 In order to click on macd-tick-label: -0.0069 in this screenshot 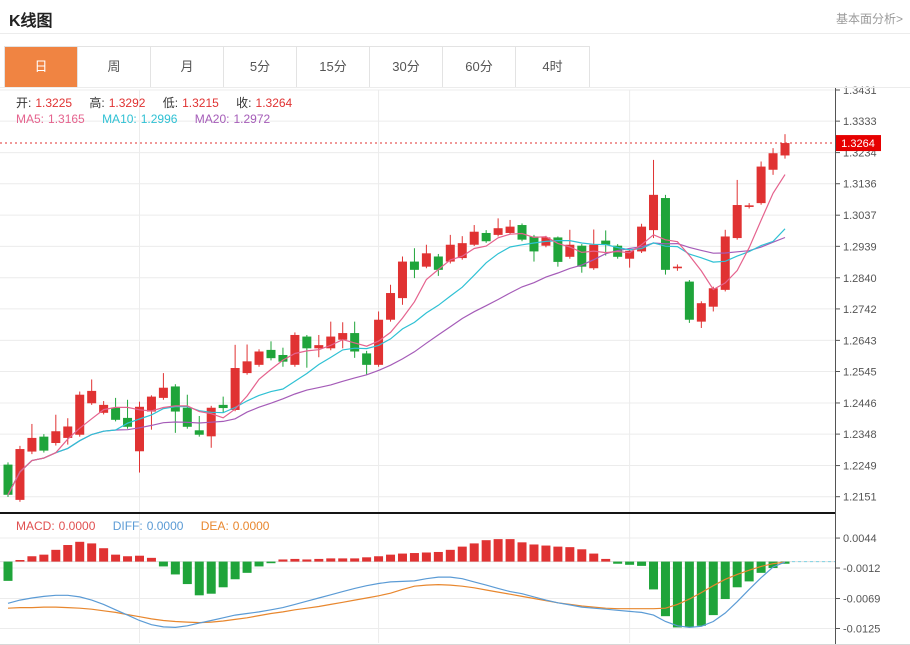, I will do `click(861, 600)`.